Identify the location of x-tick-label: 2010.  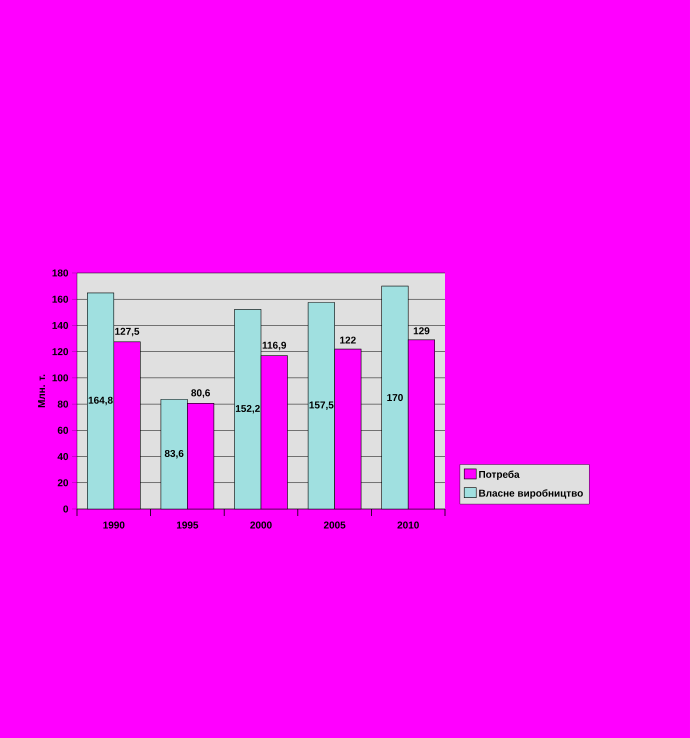
(408, 525).